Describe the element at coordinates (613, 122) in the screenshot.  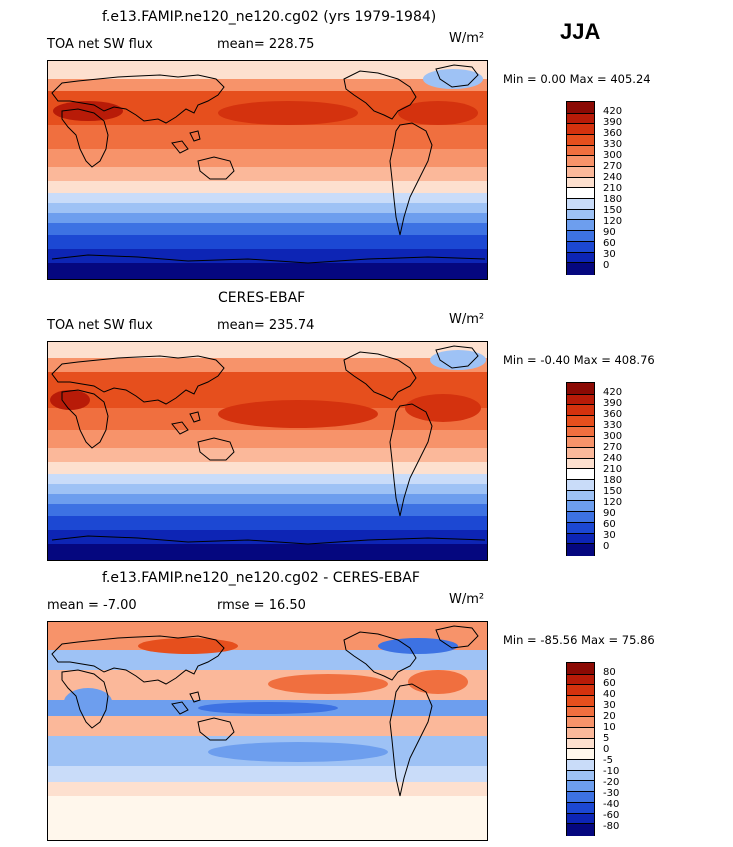
I see `panel1-colorbar-tick: 390` at that location.